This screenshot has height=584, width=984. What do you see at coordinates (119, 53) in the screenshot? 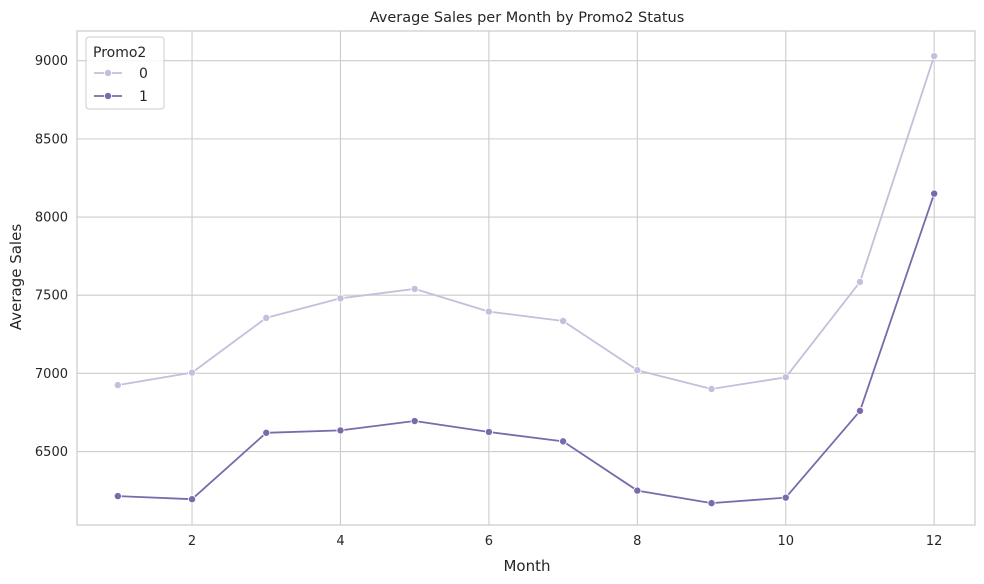
I see `legend-title: Promo2` at bounding box center [119, 53].